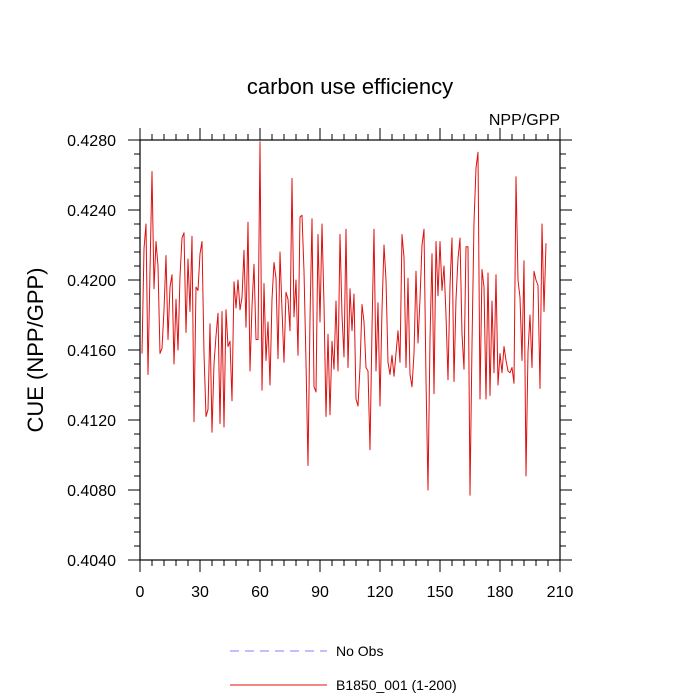 The image size is (700, 700). What do you see at coordinates (524, 120) in the screenshot?
I see `chart-subtitle: NPP/GPP` at bounding box center [524, 120].